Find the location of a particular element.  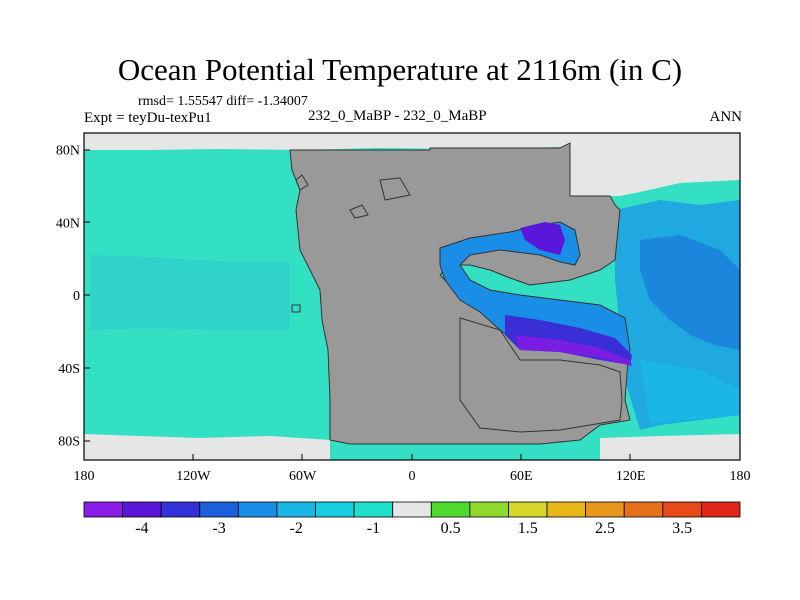

experiment-label: Expt = teyDu-texPu1 is located at coordinates (148, 118).